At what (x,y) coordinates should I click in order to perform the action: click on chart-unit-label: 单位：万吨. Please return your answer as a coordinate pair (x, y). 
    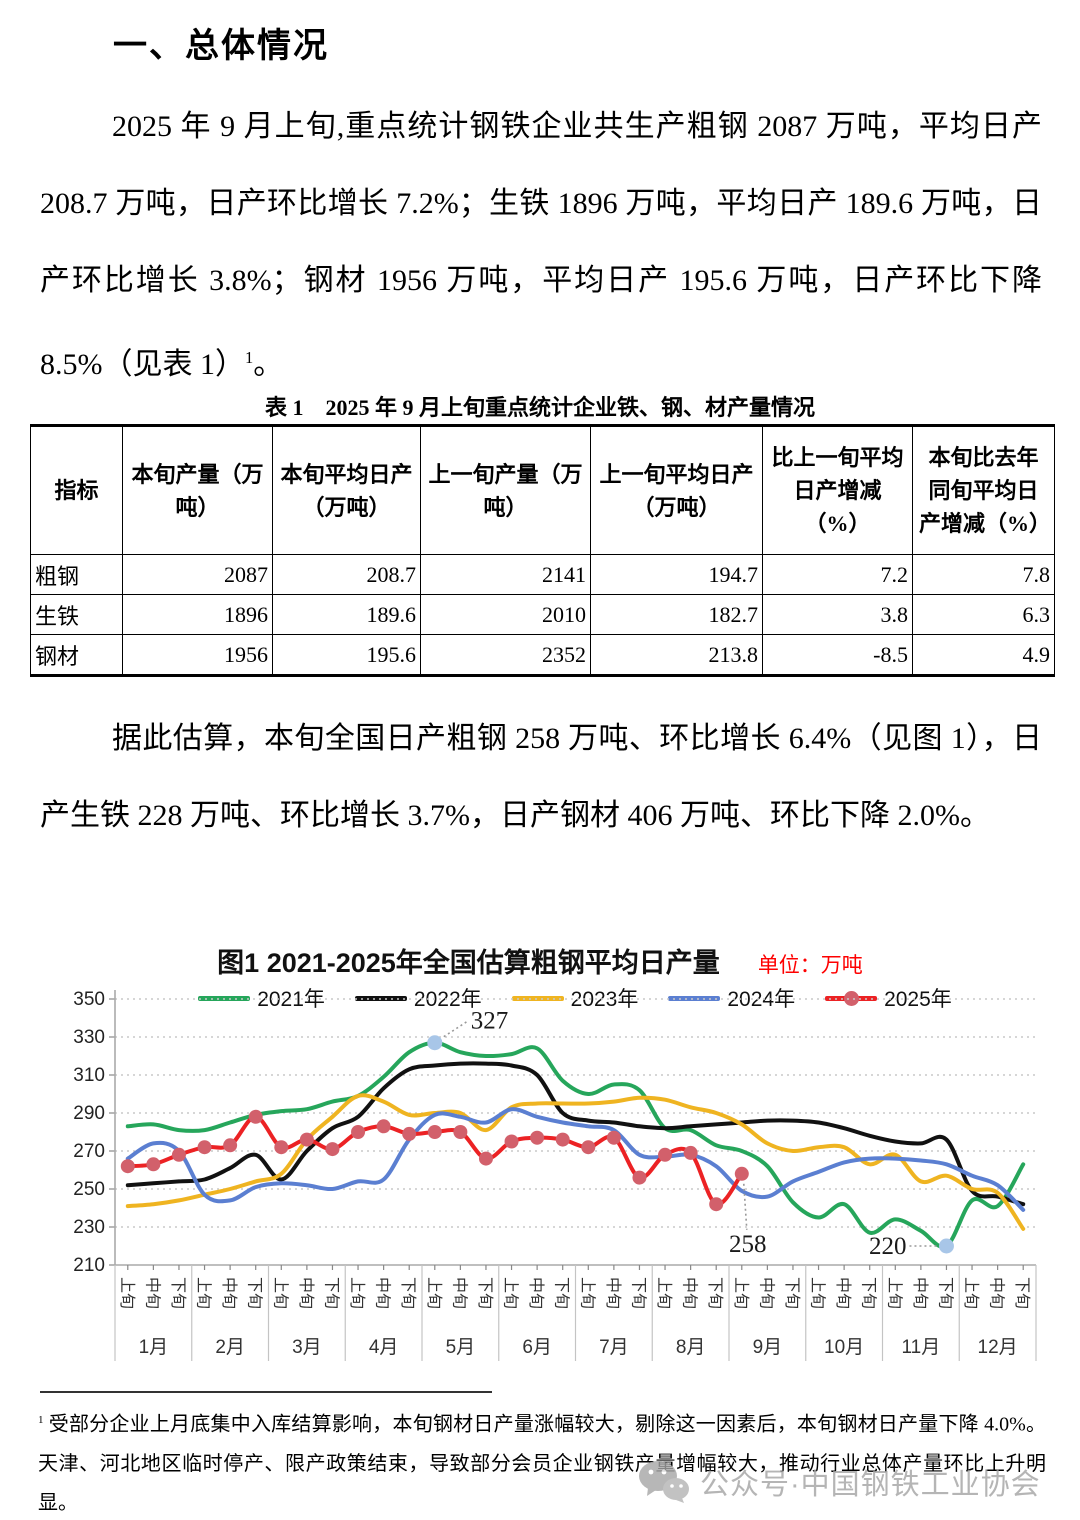
    Looking at the image, I should click on (810, 965).